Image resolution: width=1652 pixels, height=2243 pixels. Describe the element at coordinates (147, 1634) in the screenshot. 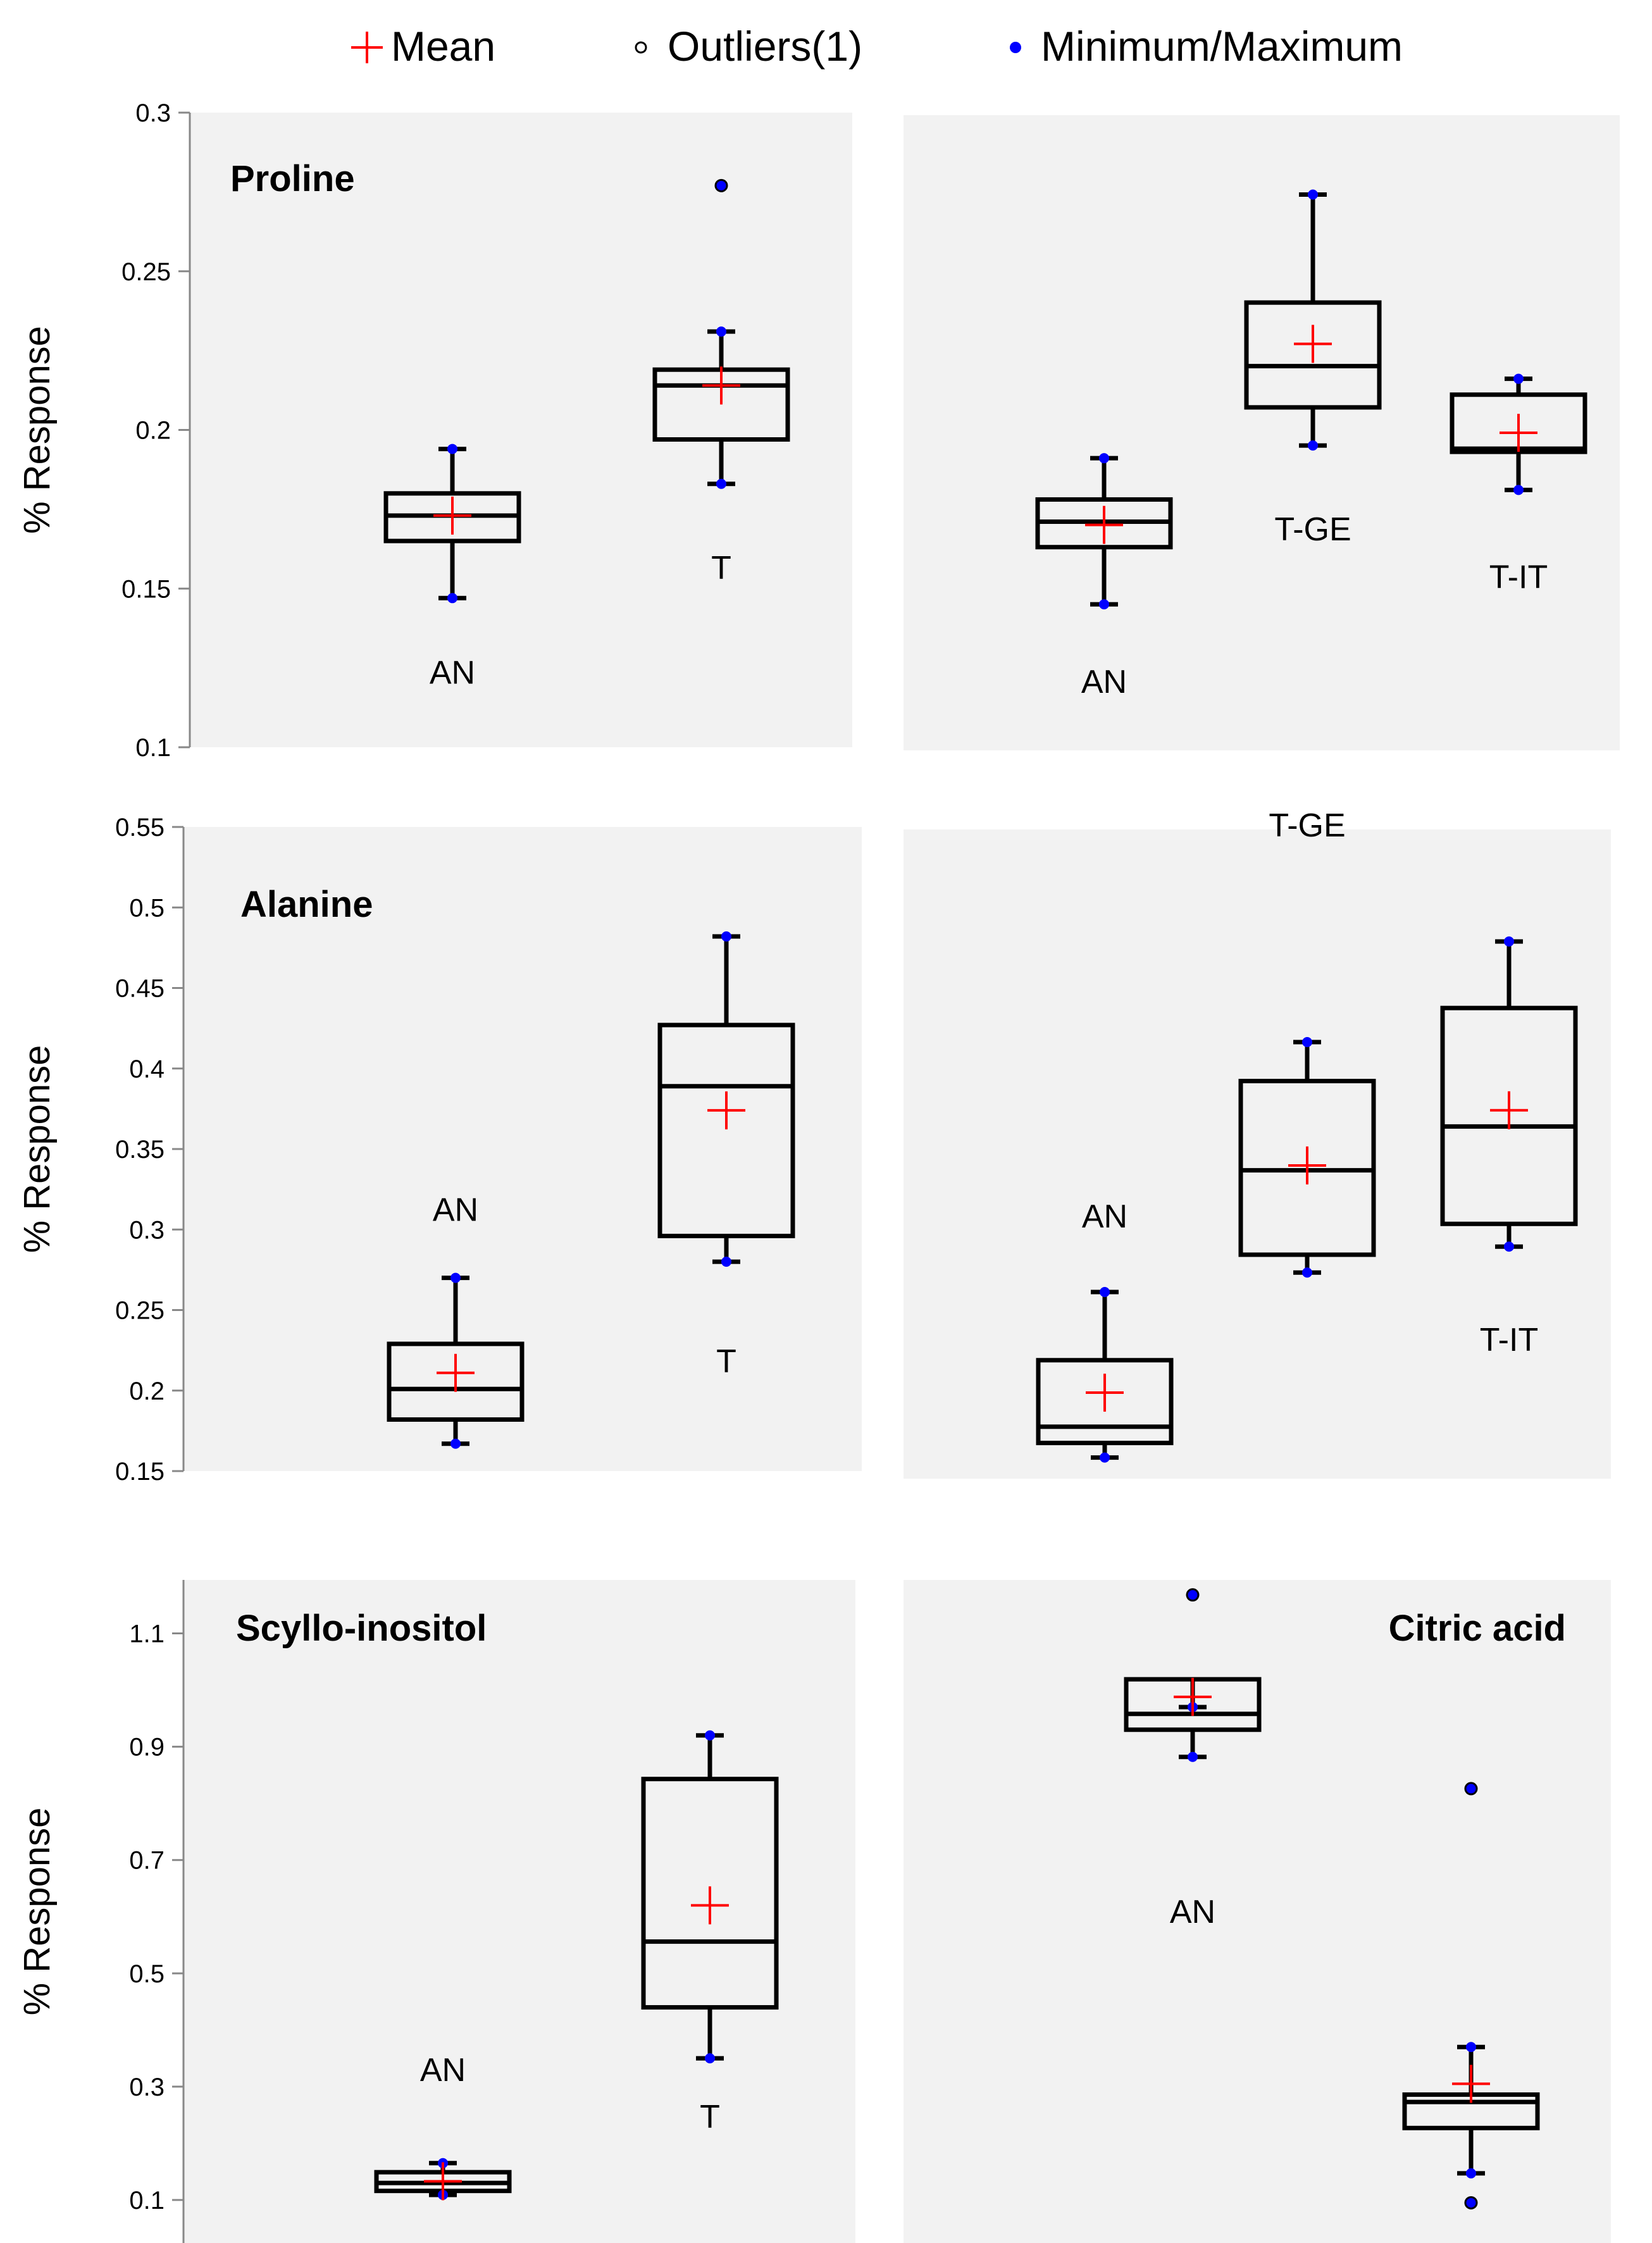

I see `y-tick-label: 1.1` at that location.